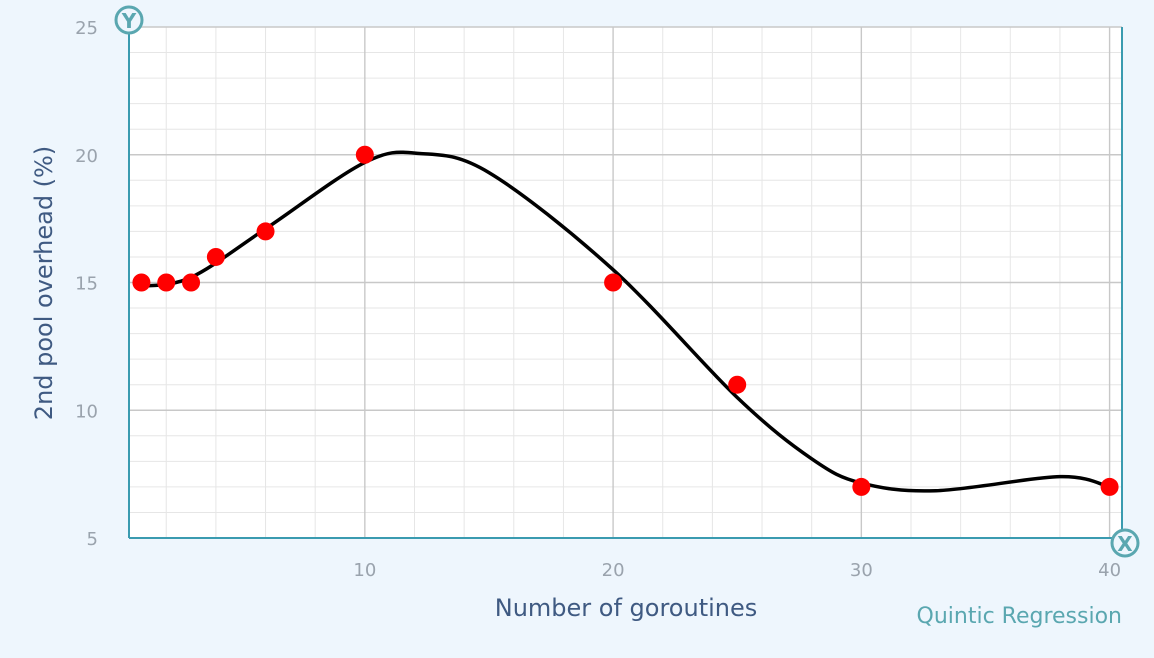 This screenshot has height=658, width=1154. Describe the element at coordinates (86, 411) in the screenshot. I see `y-tick-label: 10` at that location.